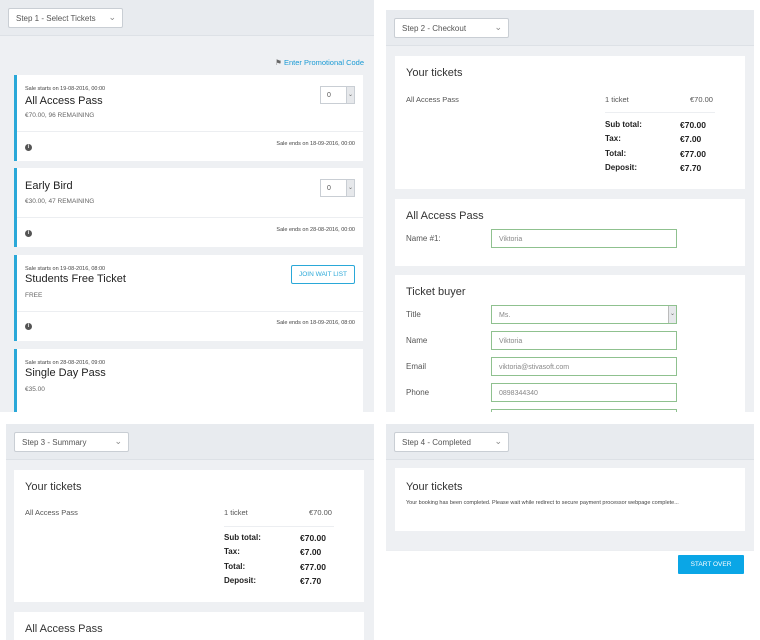 The height and width of the screenshot is (640, 760). Describe the element at coordinates (570, 28) in the screenshot. I see `step2-header: Step 2 - Checkout ⌄` at that location.